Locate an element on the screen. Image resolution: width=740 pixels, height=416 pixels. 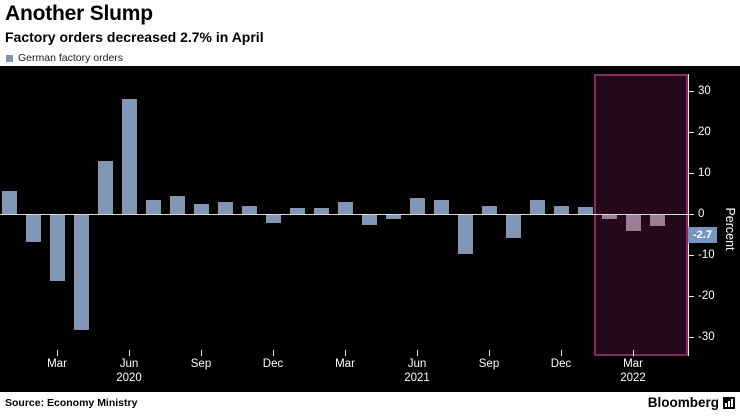
bar-dec-2020 is located at coordinates (273, 219).